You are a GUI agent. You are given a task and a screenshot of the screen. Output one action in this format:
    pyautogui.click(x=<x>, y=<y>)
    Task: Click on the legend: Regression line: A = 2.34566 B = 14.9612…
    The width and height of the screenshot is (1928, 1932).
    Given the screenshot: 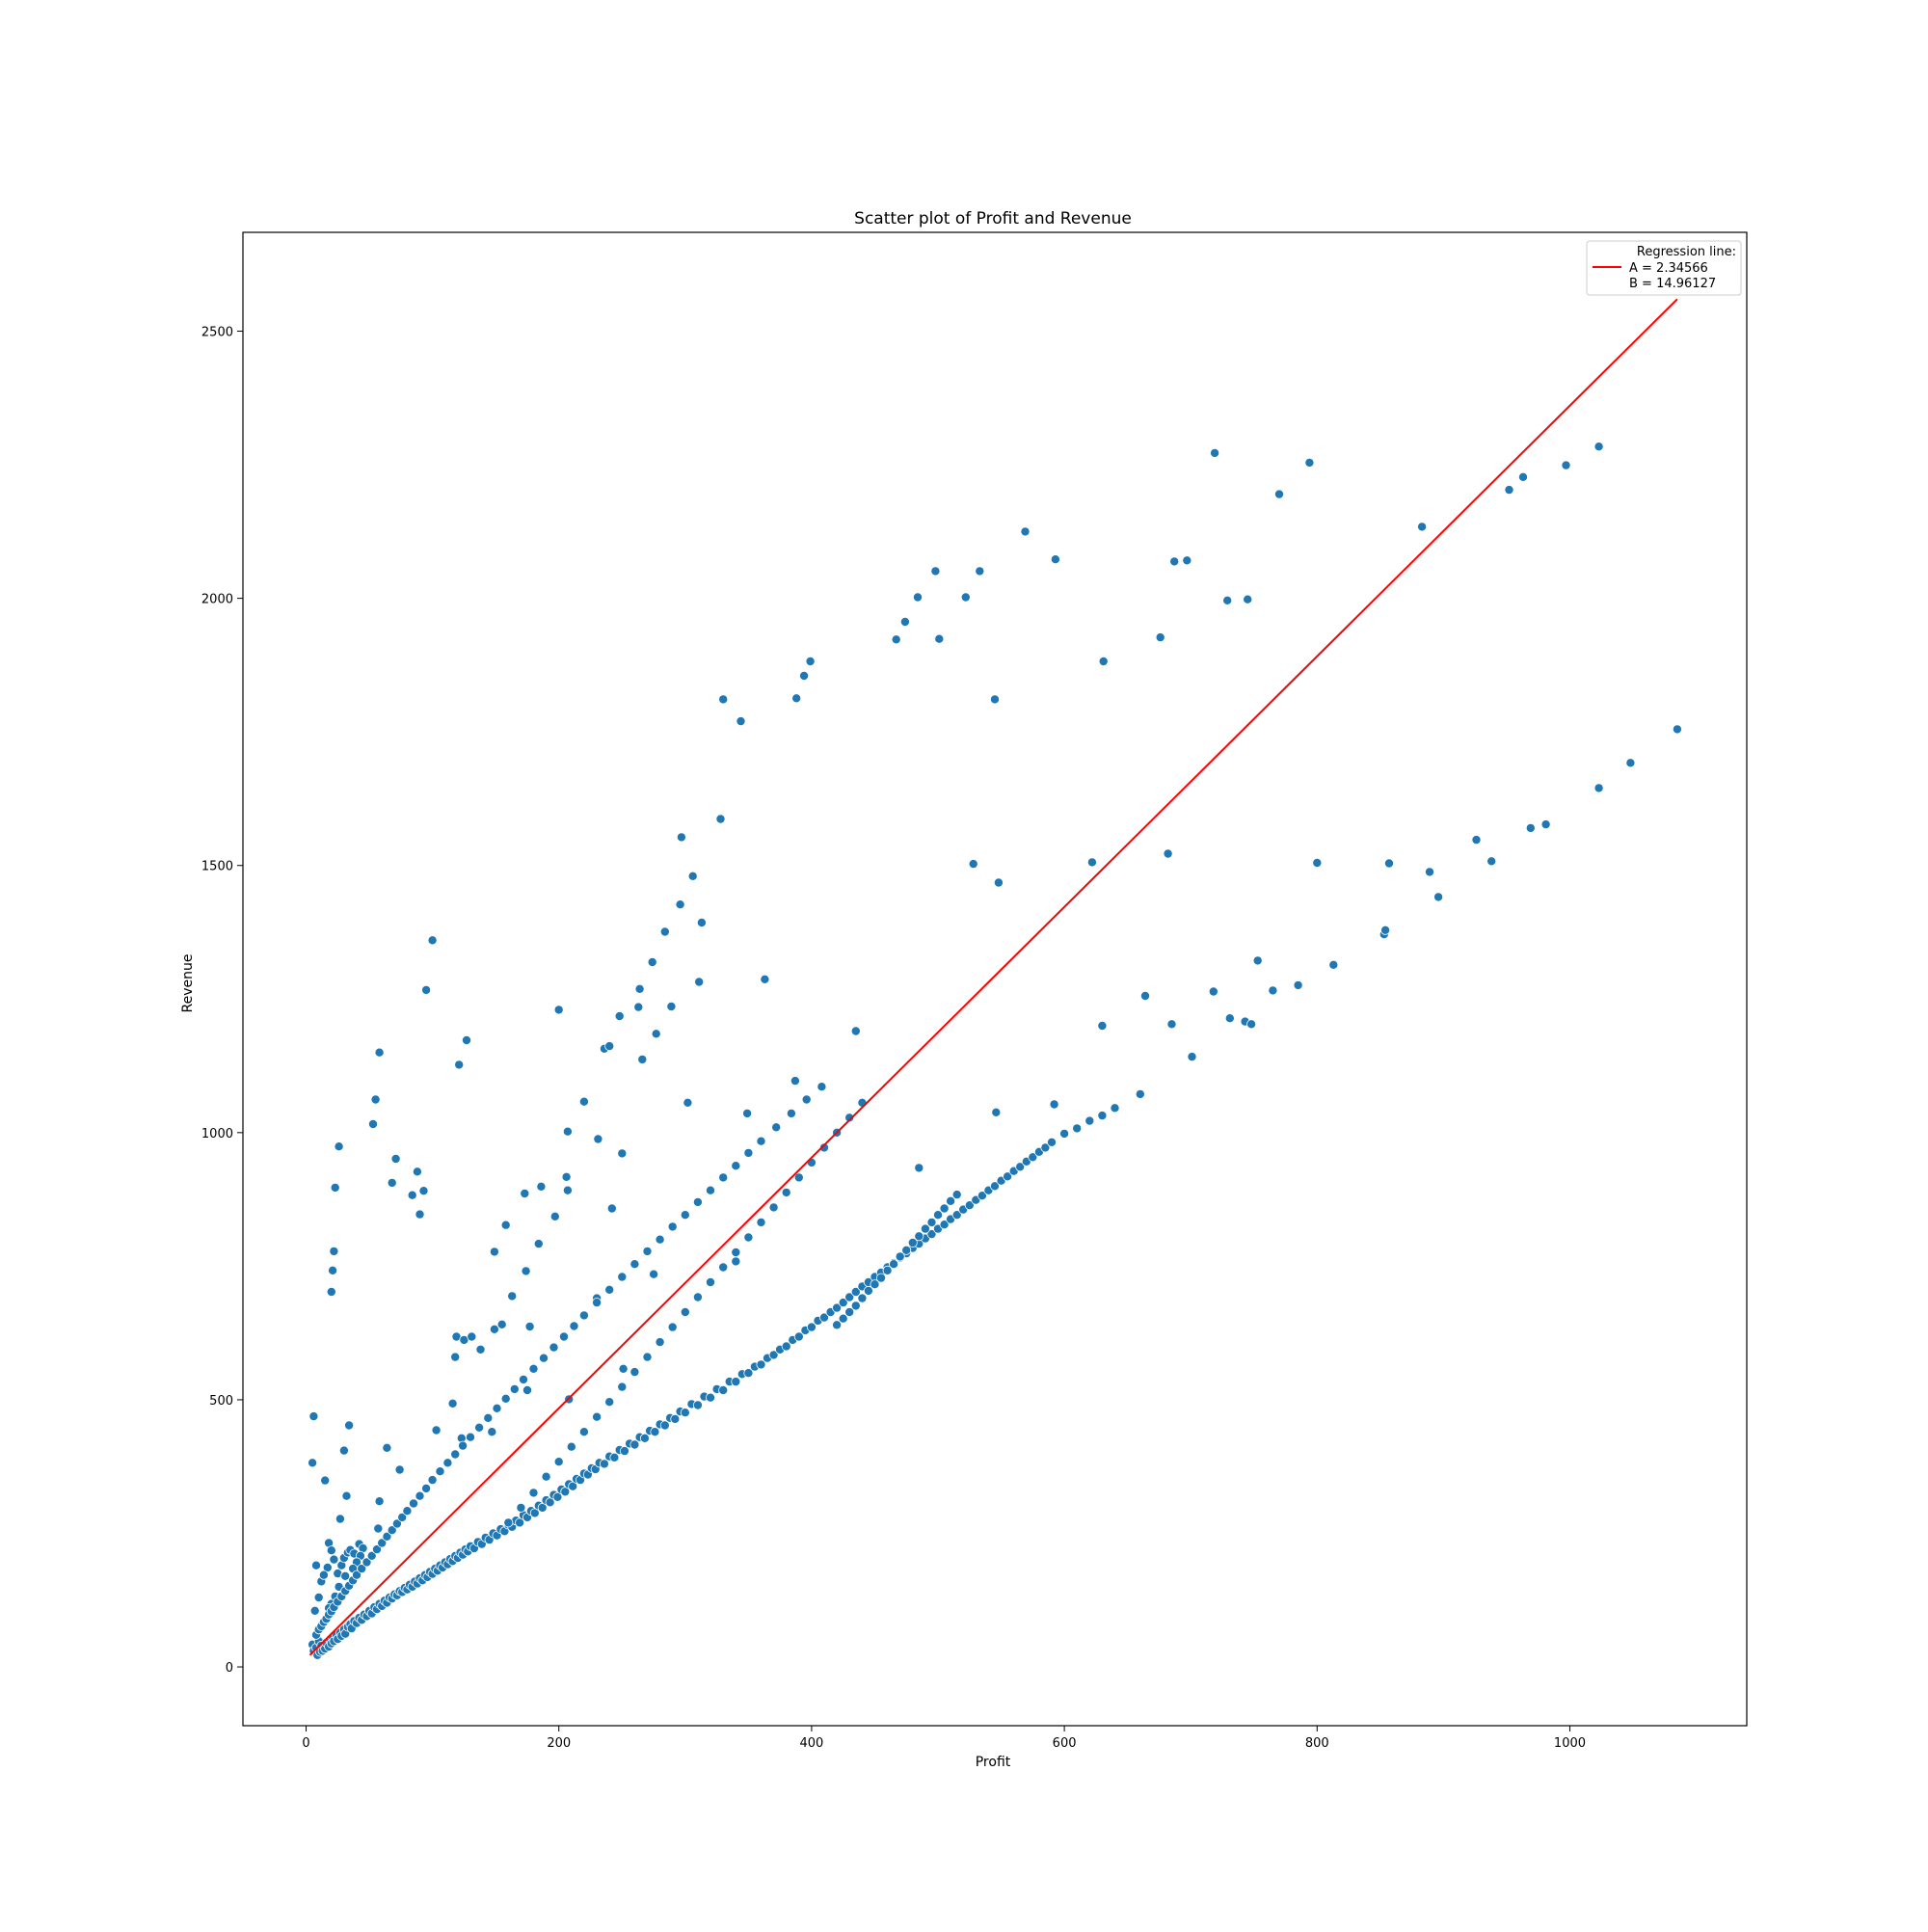 What is the action you would take?
    pyautogui.click(x=1664, y=268)
    